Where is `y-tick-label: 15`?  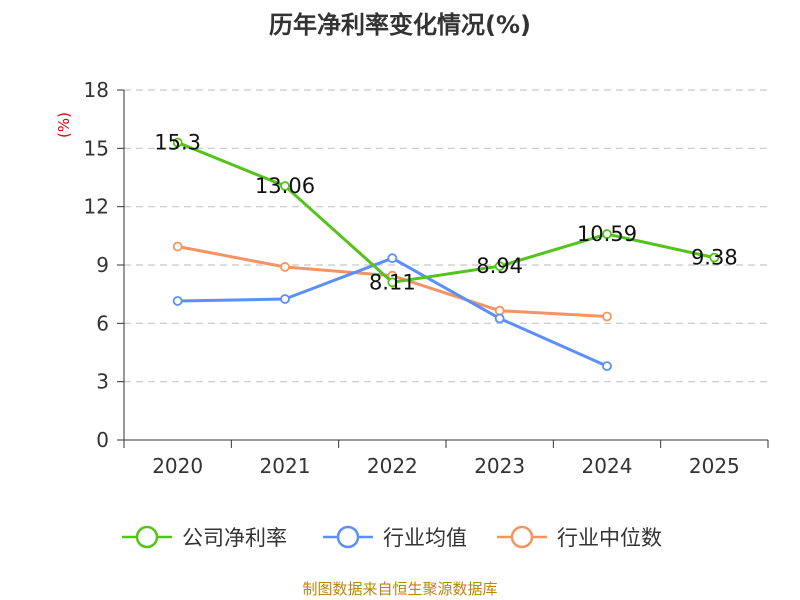 y-tick-label: 15 is located at coordinates (96, 148).